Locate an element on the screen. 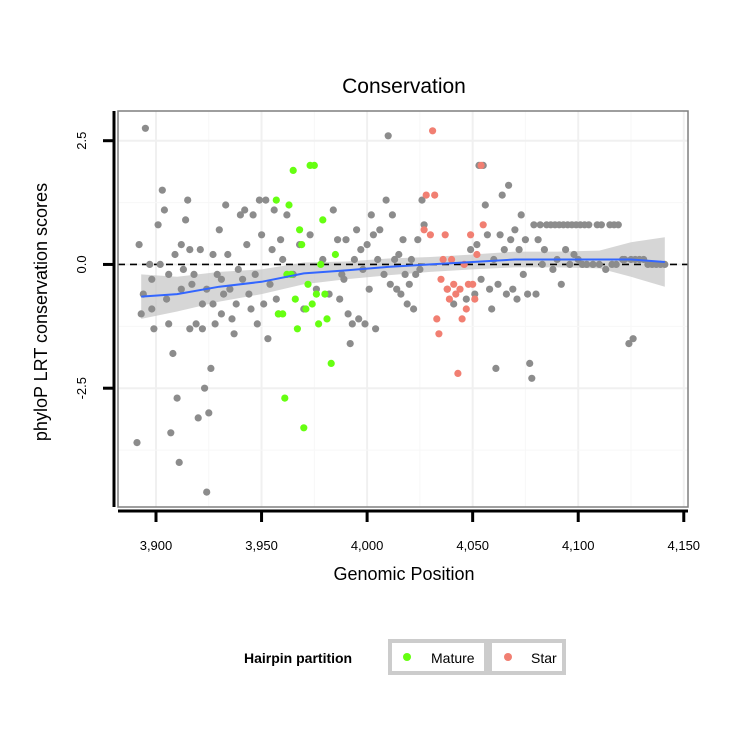 The image size is (750, 750). legend: Hairpin partition Mature Star is located at coordinates (405, 657).